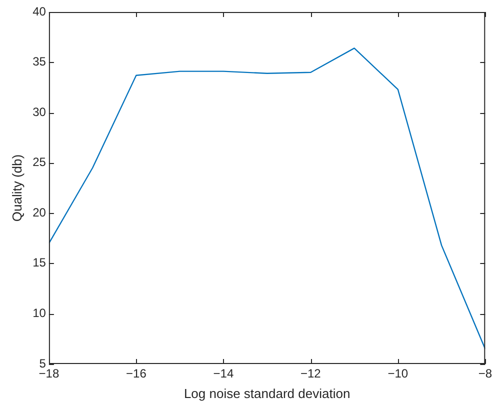 This screenshot has width=495, height=410. I want to click on y-tick-label: 40, so click(39, 11).